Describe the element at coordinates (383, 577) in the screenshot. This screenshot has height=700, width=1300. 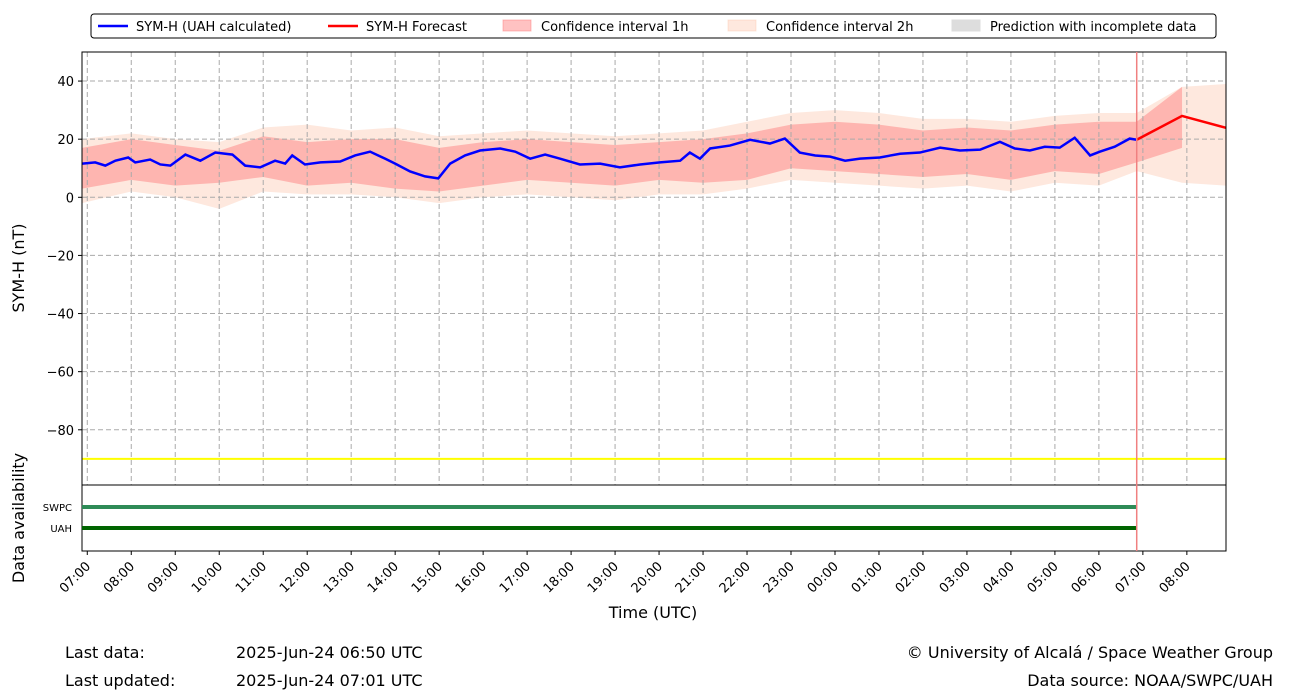
I see `x-tick-label: 14:00` at that location.